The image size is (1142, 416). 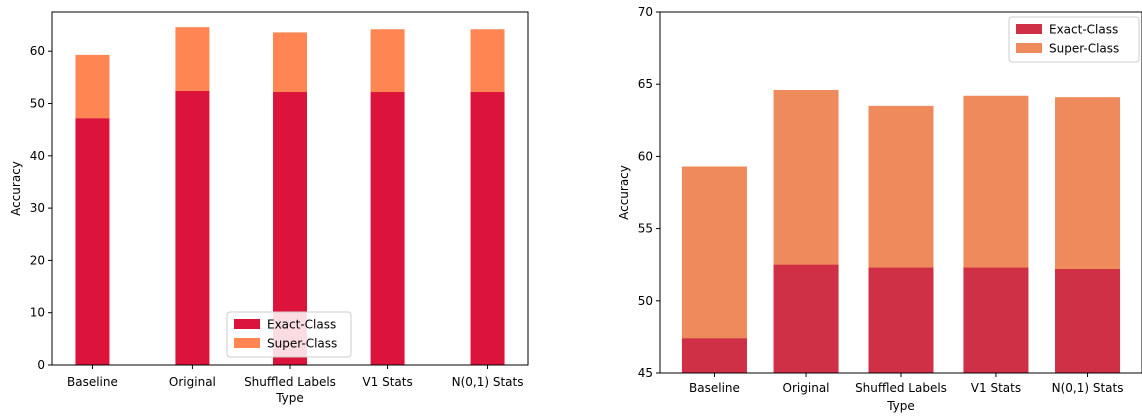 I want to click on y-tick-label: 70, so click(x=645, y=12).